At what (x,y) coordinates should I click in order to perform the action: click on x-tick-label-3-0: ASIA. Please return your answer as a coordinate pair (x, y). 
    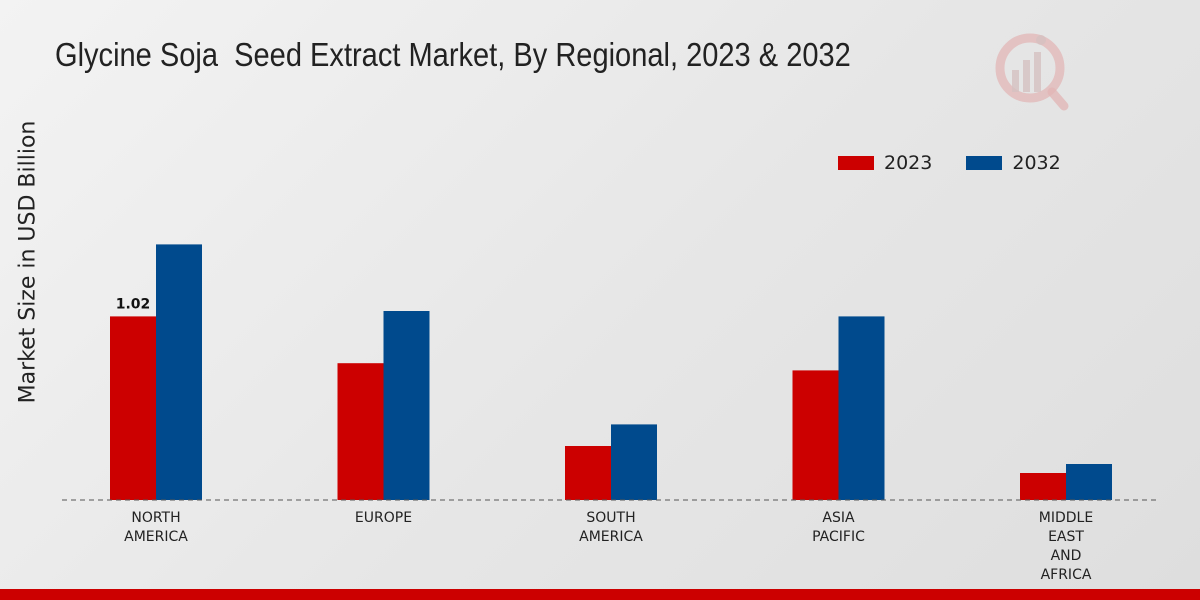
    Looking at the image, I should click on (838, 518).